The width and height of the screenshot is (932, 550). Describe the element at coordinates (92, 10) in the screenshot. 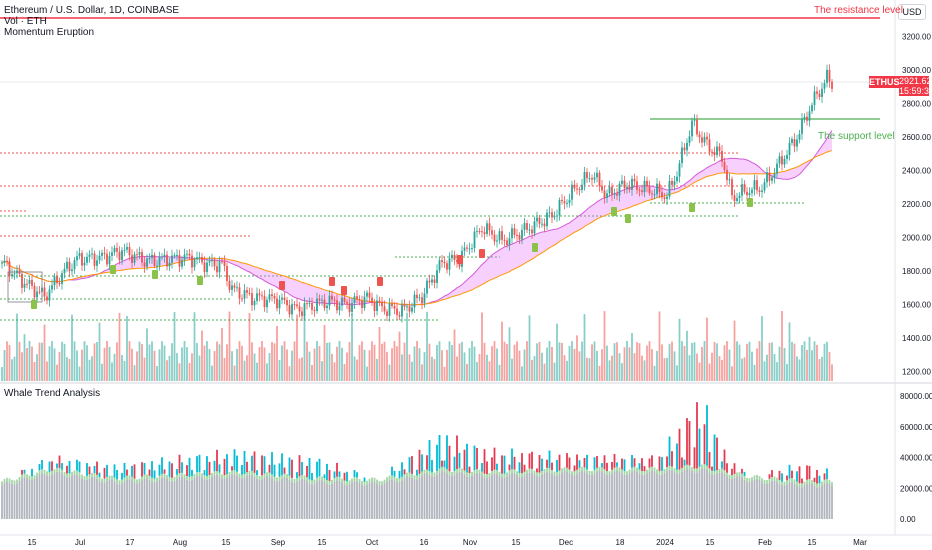

I see `symbol-title: Ethereum / U.S. Dollar, 1D, COINBASE` at that location.